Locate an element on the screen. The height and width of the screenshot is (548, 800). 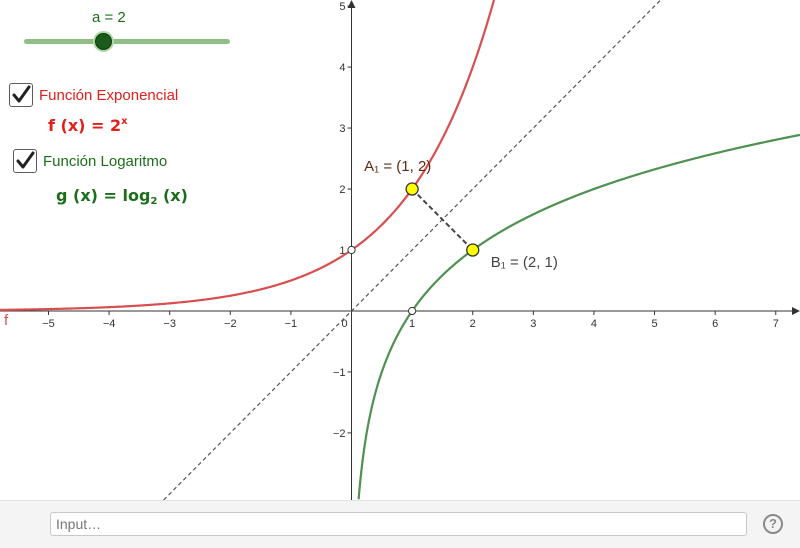
x-tick-label: −1 is located at coordinates (291, 324).